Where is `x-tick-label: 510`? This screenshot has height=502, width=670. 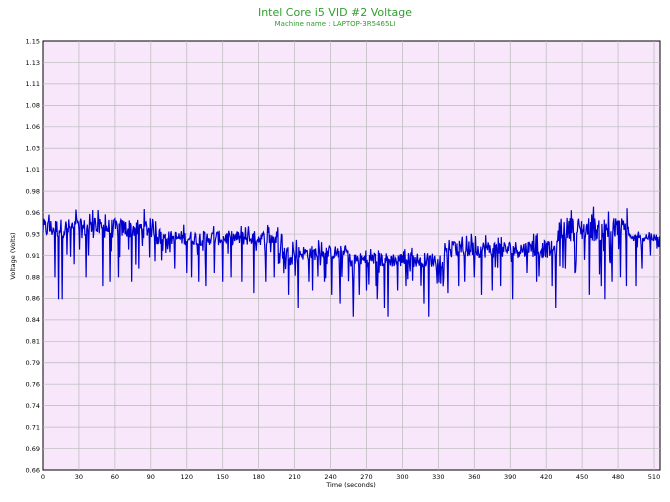 x-tick-label: 510 is located at coordinates (654, 477).